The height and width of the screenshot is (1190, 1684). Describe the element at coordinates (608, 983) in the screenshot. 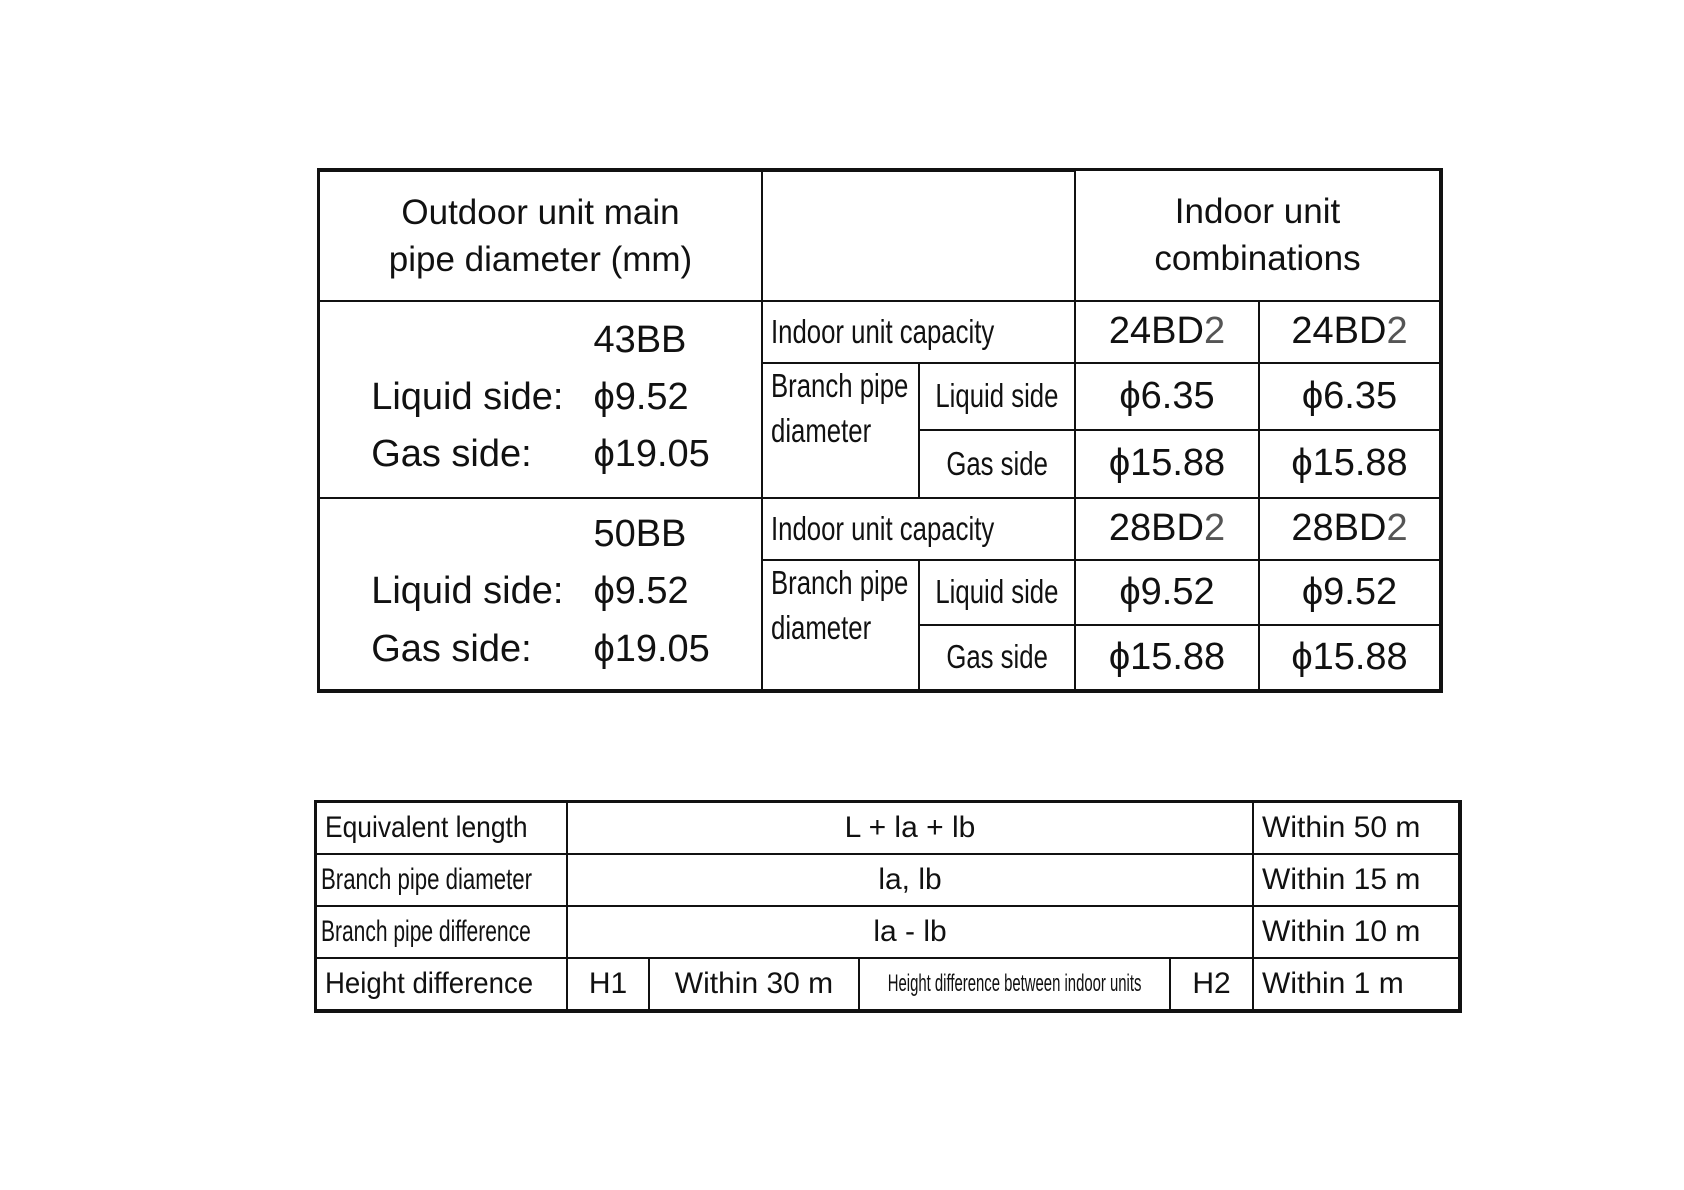

I see `h1-text: H1` at that location.